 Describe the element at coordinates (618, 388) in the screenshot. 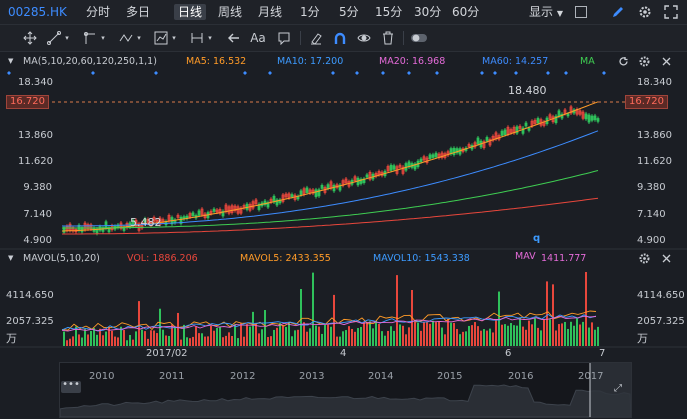

I see `range-handle-icon: ⤢` at that location.